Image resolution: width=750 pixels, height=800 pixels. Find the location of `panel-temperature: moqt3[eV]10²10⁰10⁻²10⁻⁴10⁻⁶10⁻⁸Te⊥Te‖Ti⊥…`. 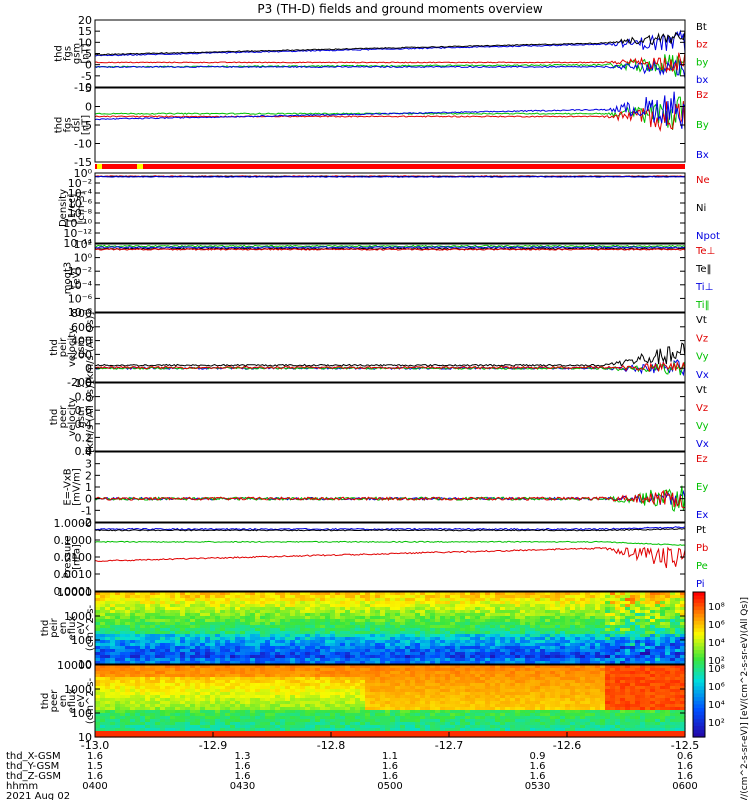

panel-temperature: moqt3[eV]10²10⁰10⁻²10⁻⁴10⁻⁶10⁻⁸Te⊥Te‖Ti⊥… is located at coordinates (389, 278).